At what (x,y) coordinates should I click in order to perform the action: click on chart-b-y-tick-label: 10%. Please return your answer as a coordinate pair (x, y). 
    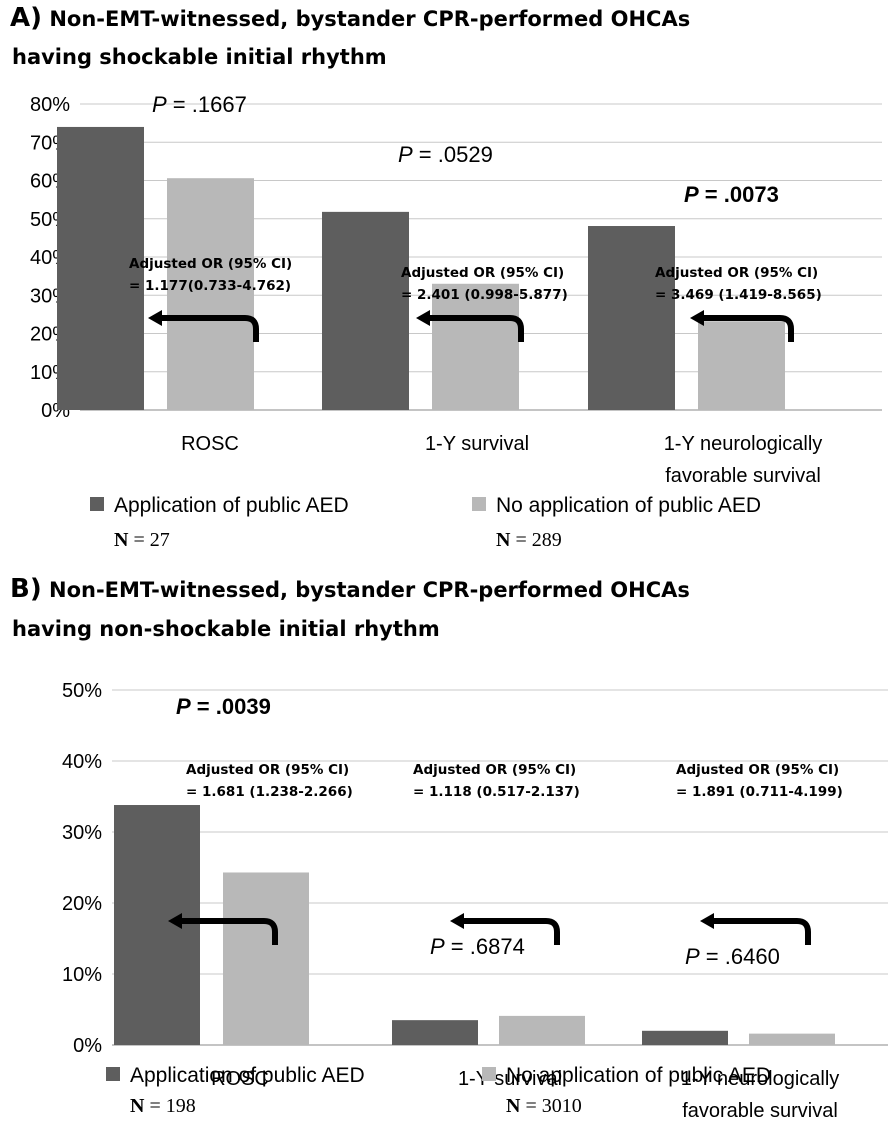
    Looking at the image, I should click on (82, 975).